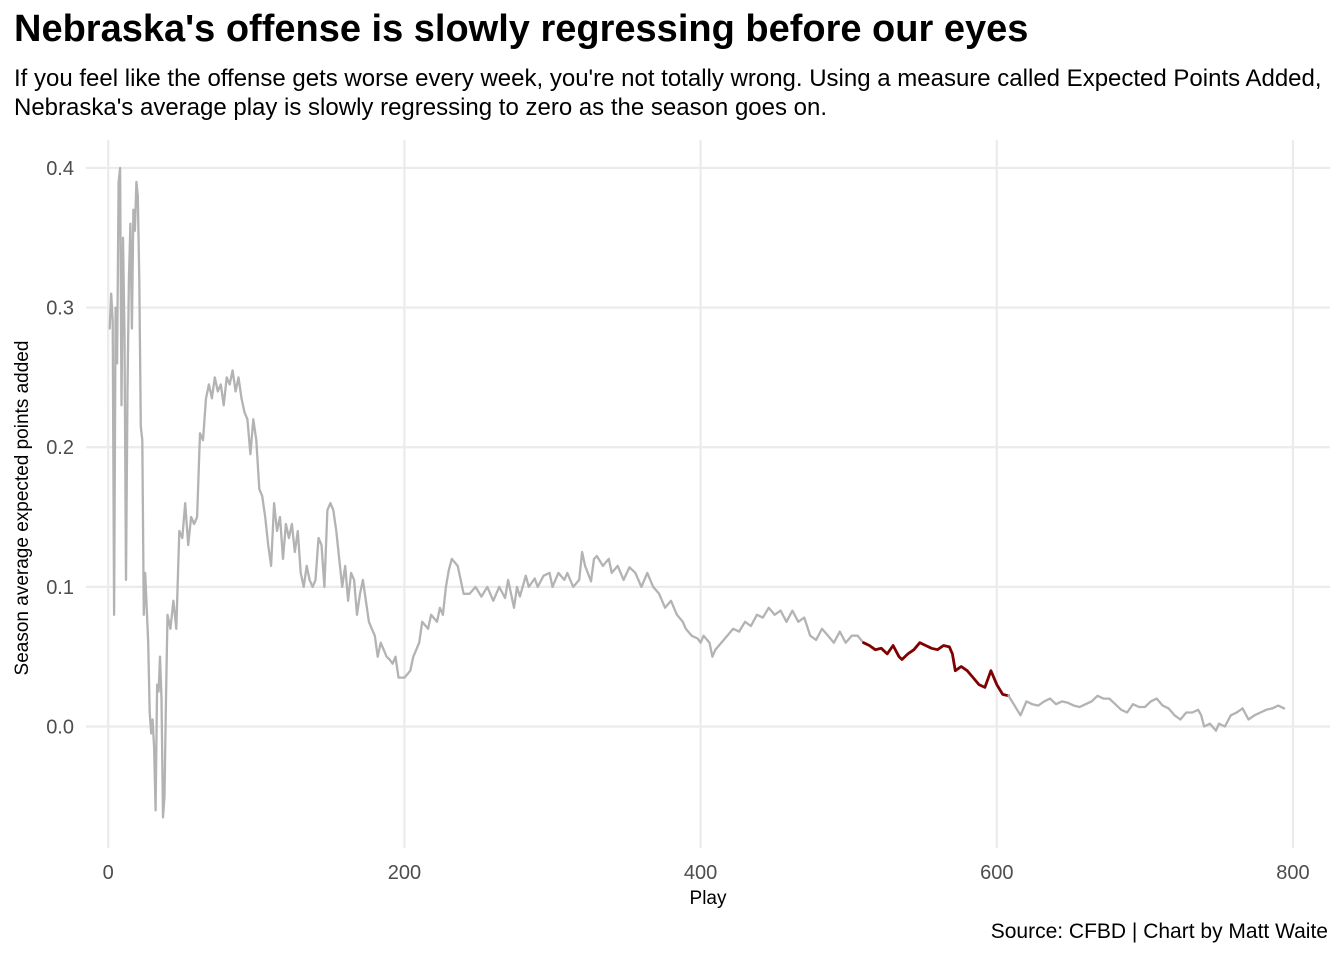 This screenshot has width=1344, height=960. I want to click on y-axis-title: Season average expected points added, so click(22, 508).